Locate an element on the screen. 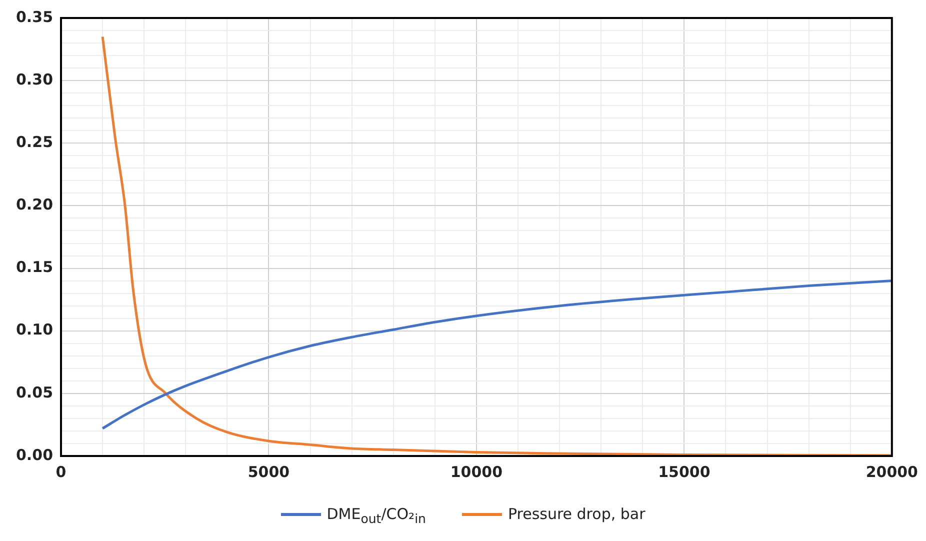 The width and height of the screenshot is (926, 541). x-tick-label: 15000 is located at coordinates (684, 471).